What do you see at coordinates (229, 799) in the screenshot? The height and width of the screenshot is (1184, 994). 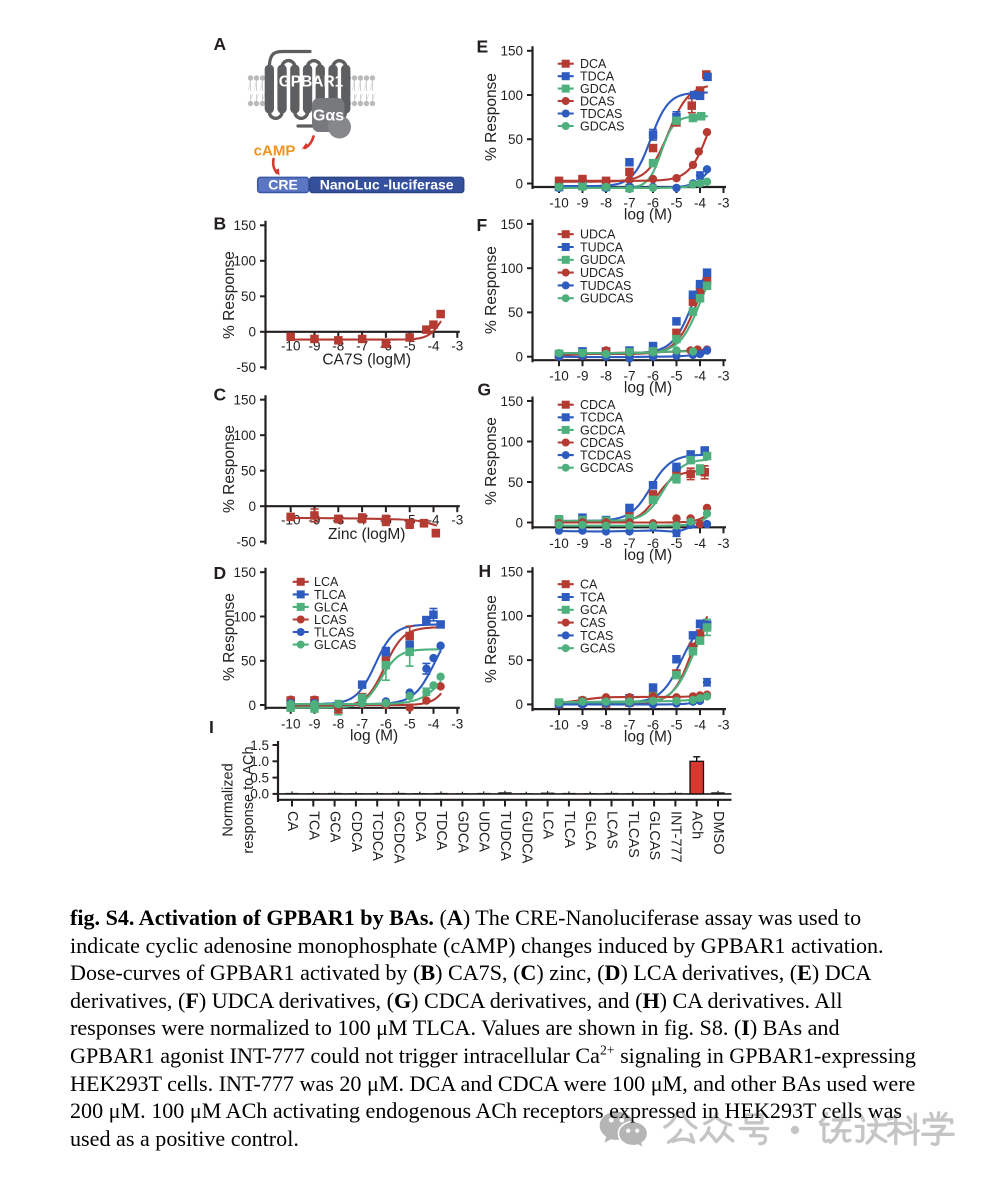 I see `svg-text: Normalized` at bounding box center [229, 799].